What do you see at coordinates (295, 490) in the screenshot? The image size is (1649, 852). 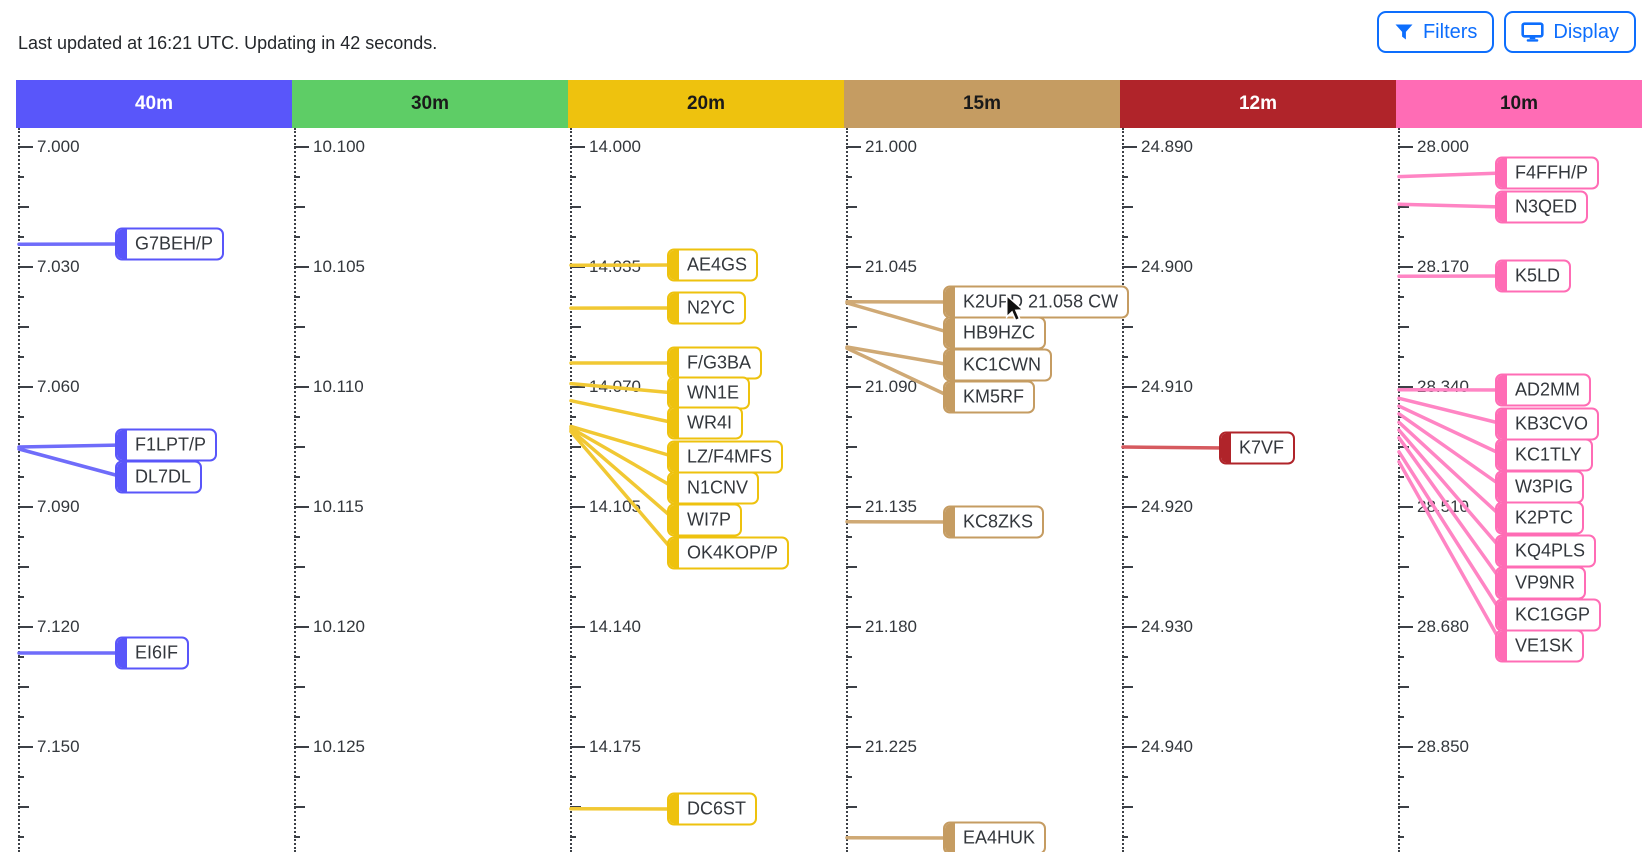 I see `frequency-axis-30m` at bounding box center [295, 490].